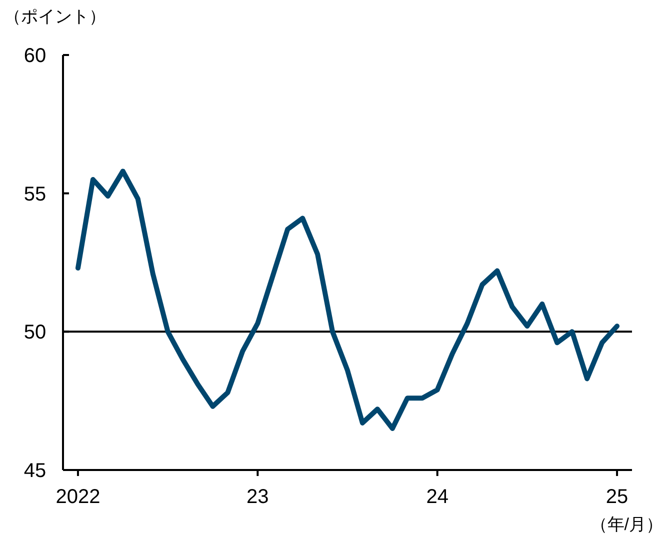  Describe the element at coordinates (35, 56) in the screenshot. I see `y-tick-label: 60` at that location.